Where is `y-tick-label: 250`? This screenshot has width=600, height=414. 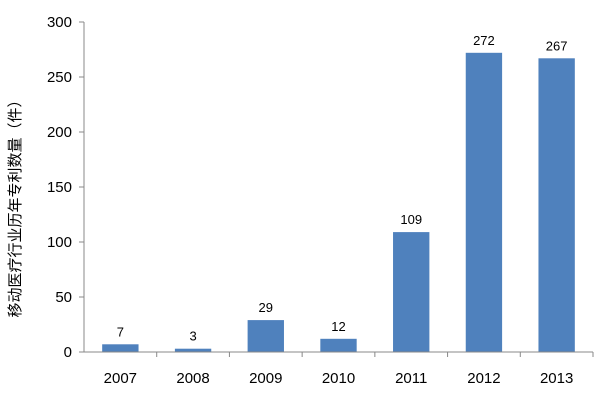 y-tick-label: 250 is located at coordinates (59, 77).